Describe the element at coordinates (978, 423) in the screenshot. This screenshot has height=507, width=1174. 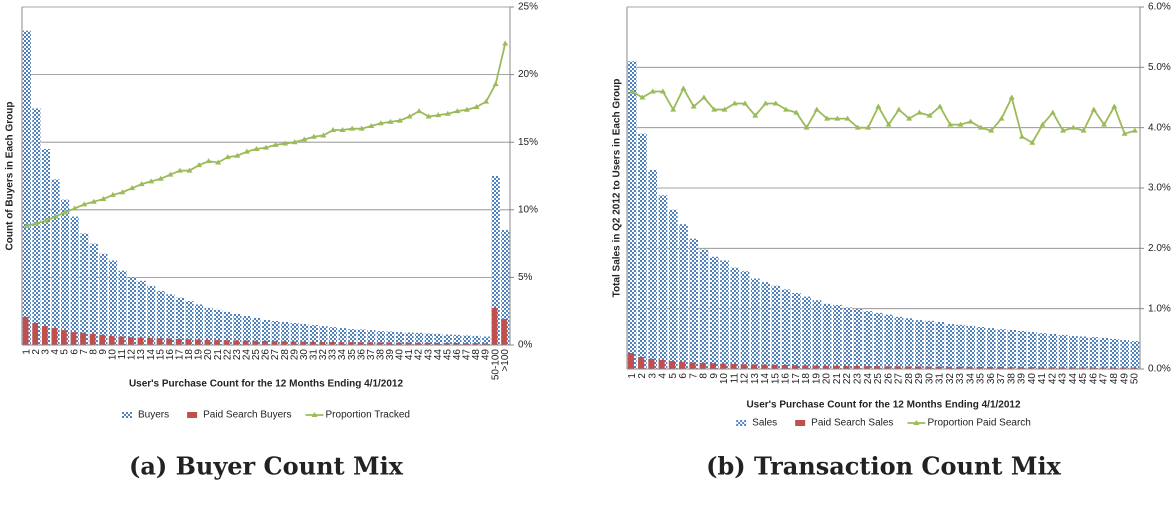
I see `legend-label: Proportion Paid Search` at that location.